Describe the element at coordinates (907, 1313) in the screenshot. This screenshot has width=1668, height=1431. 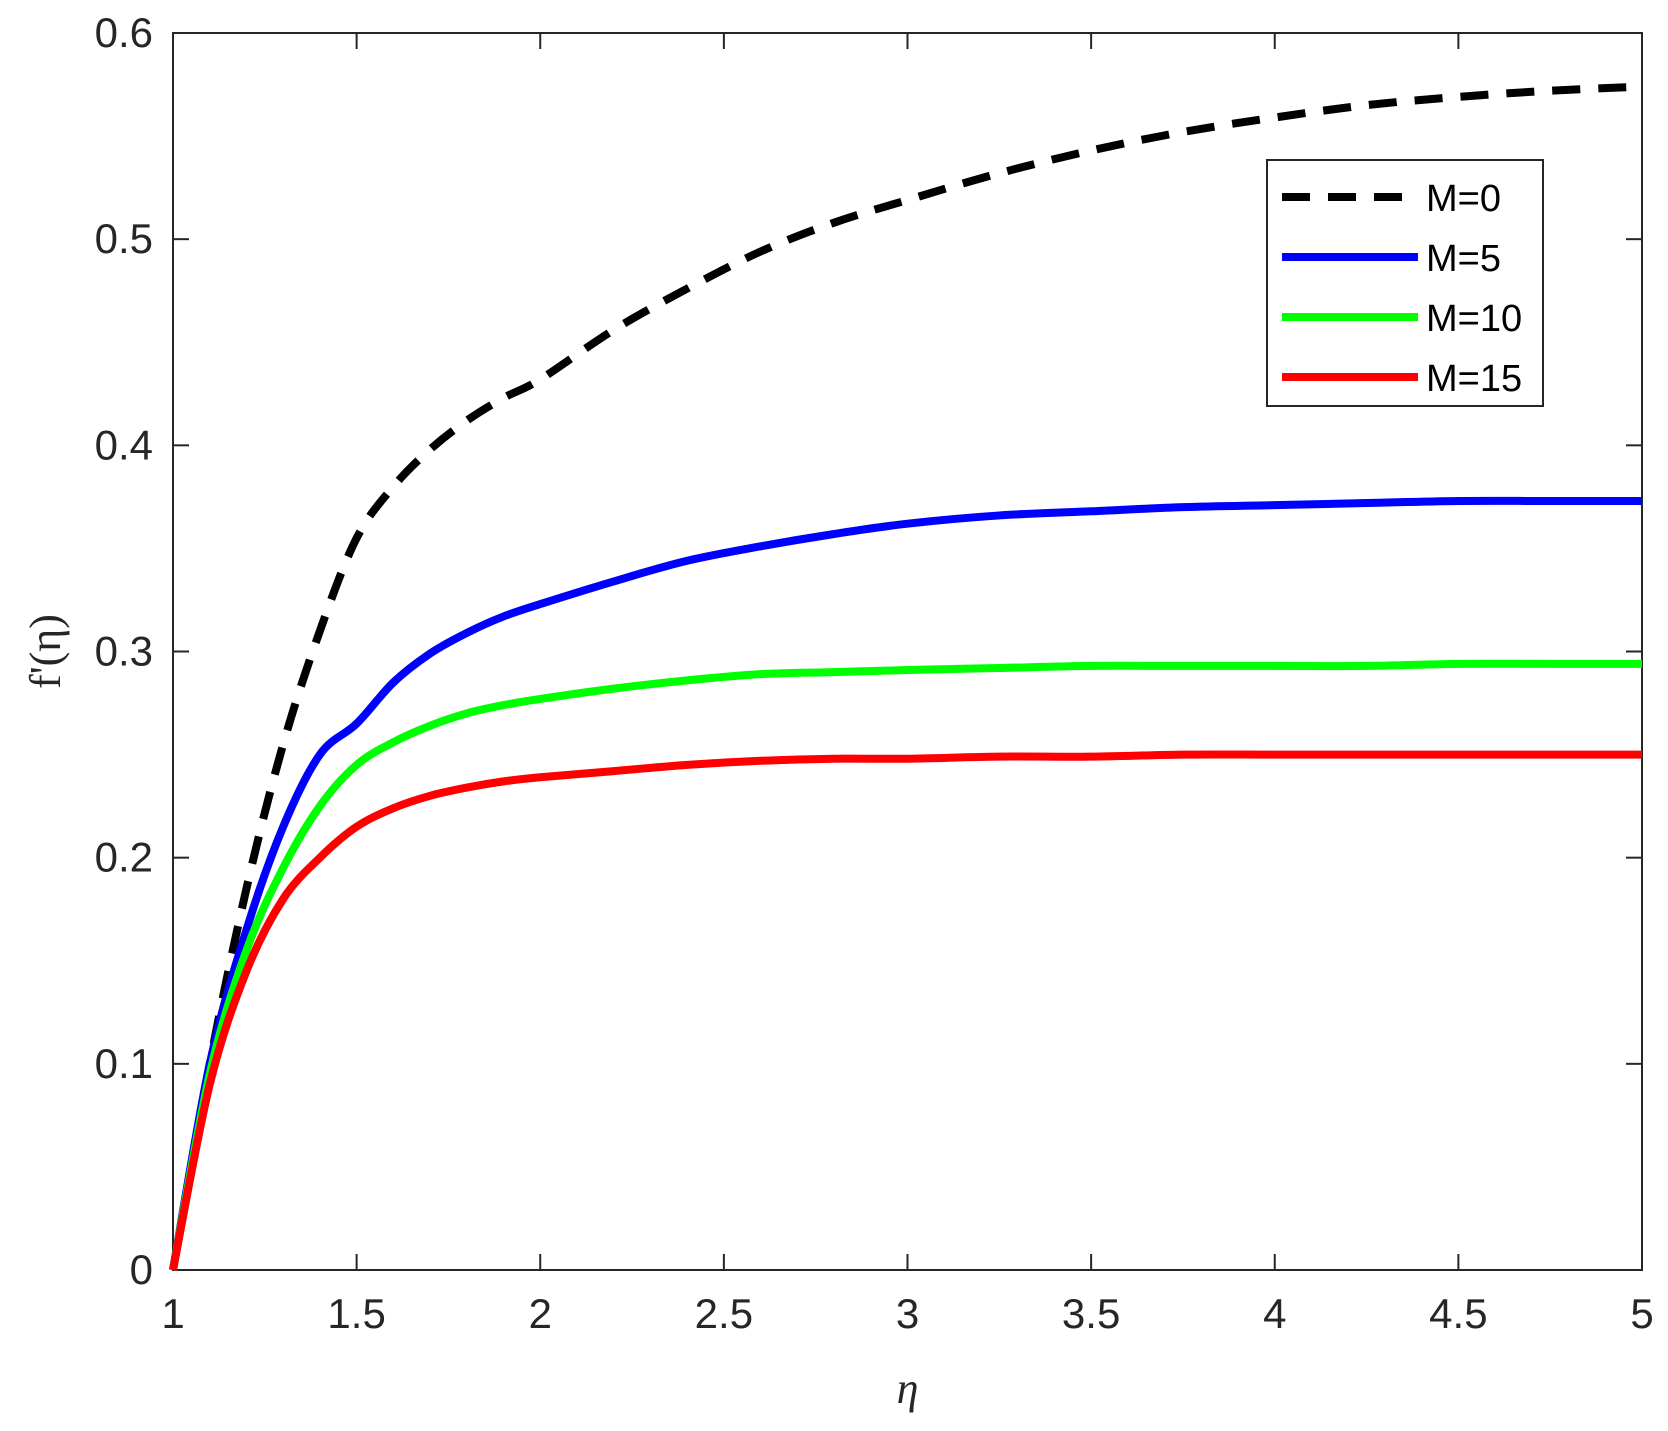
I see `x-tick-label: 3` at that location.